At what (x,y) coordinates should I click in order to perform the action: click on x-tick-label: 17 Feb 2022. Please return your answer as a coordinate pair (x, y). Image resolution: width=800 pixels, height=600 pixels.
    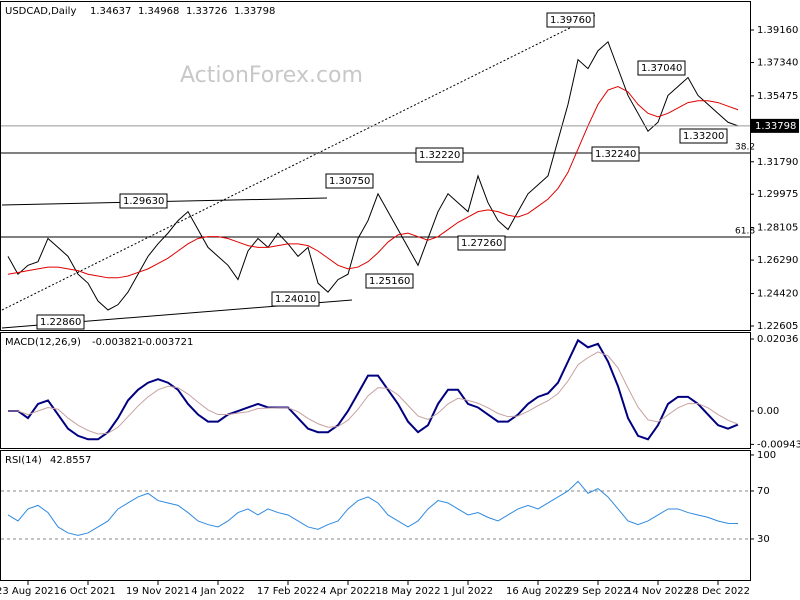
    Looking at the image, I should click on (288, 591).